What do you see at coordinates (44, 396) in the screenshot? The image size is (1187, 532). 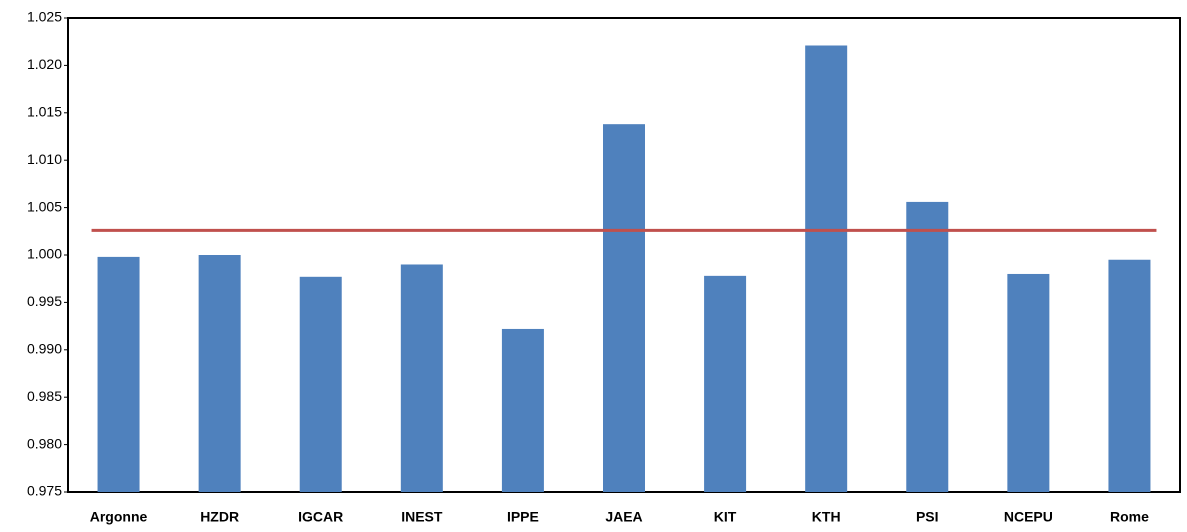 I see `y-tick-label: 0.985` at bounding box center [44, 396].